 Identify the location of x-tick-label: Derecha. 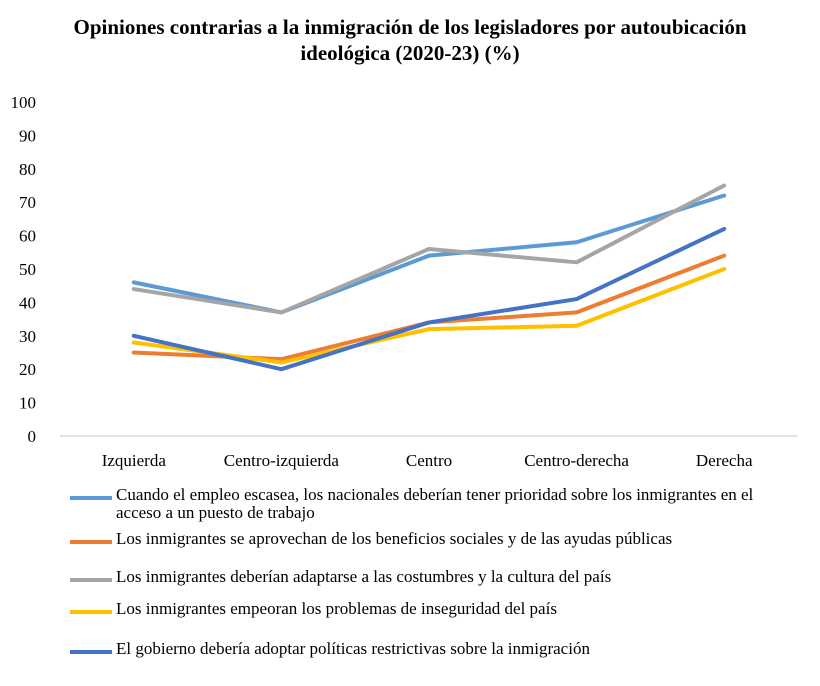
(724, 460).